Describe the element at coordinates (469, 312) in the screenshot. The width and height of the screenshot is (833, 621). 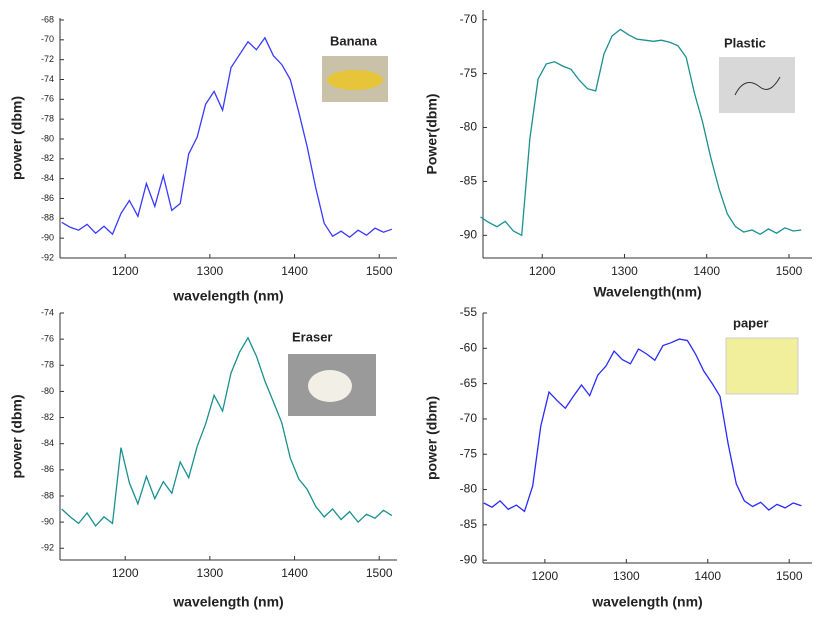
I see `y-tick-label: -55` at that location.